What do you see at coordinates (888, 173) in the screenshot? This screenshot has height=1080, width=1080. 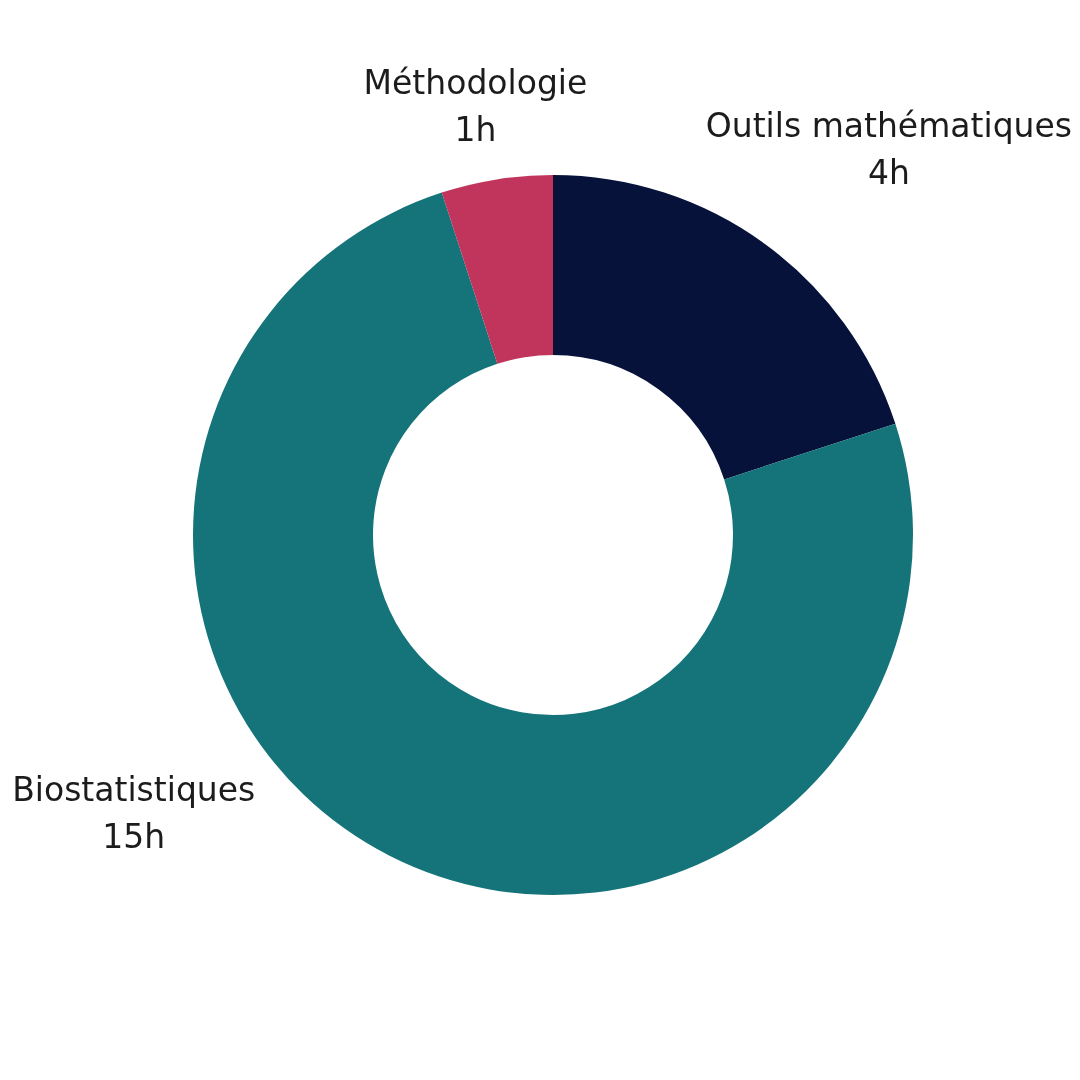 I see `data-label: 4h` at bounding box center [888, 173].